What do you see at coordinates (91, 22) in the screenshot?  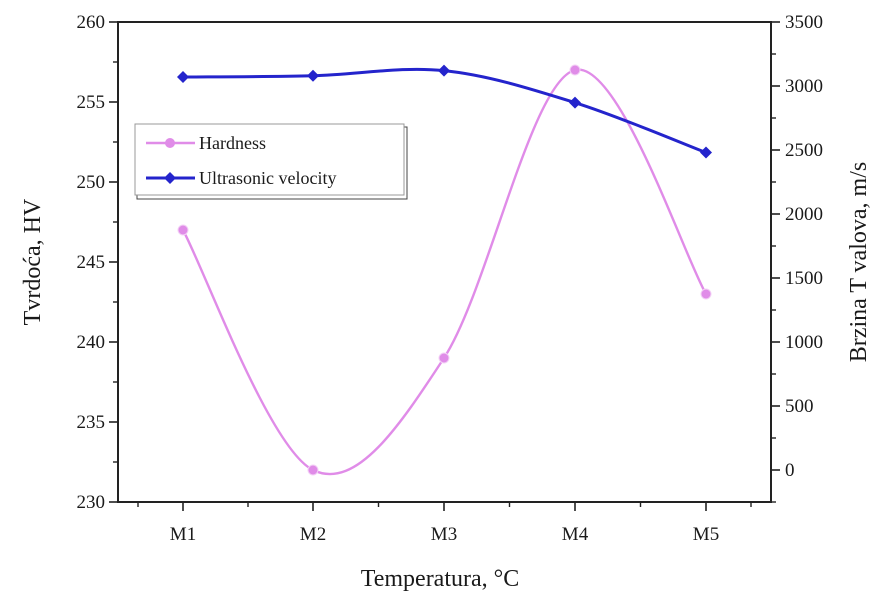 I see `left-y-tick-label: 260` at bounding box center [91, 22].